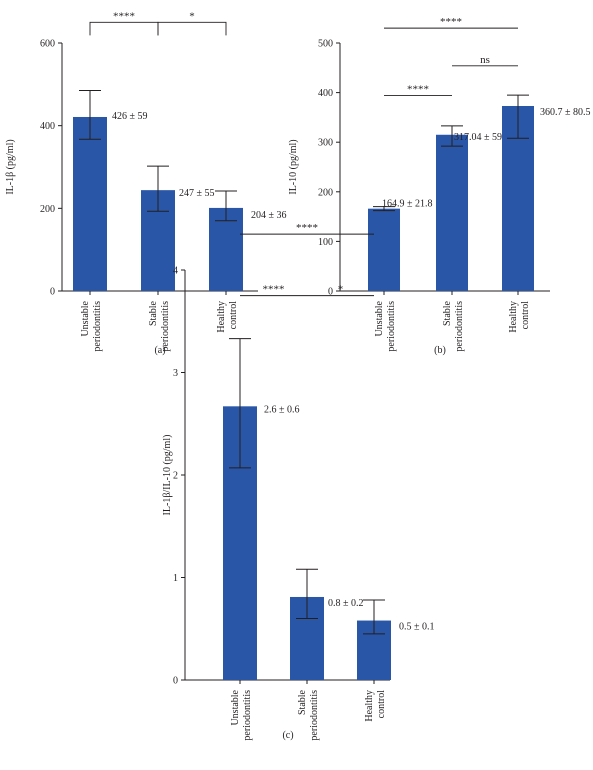  I want to click on y-axis-label: IL-1β/IL-10 (pg/ml), so click(167, 475).